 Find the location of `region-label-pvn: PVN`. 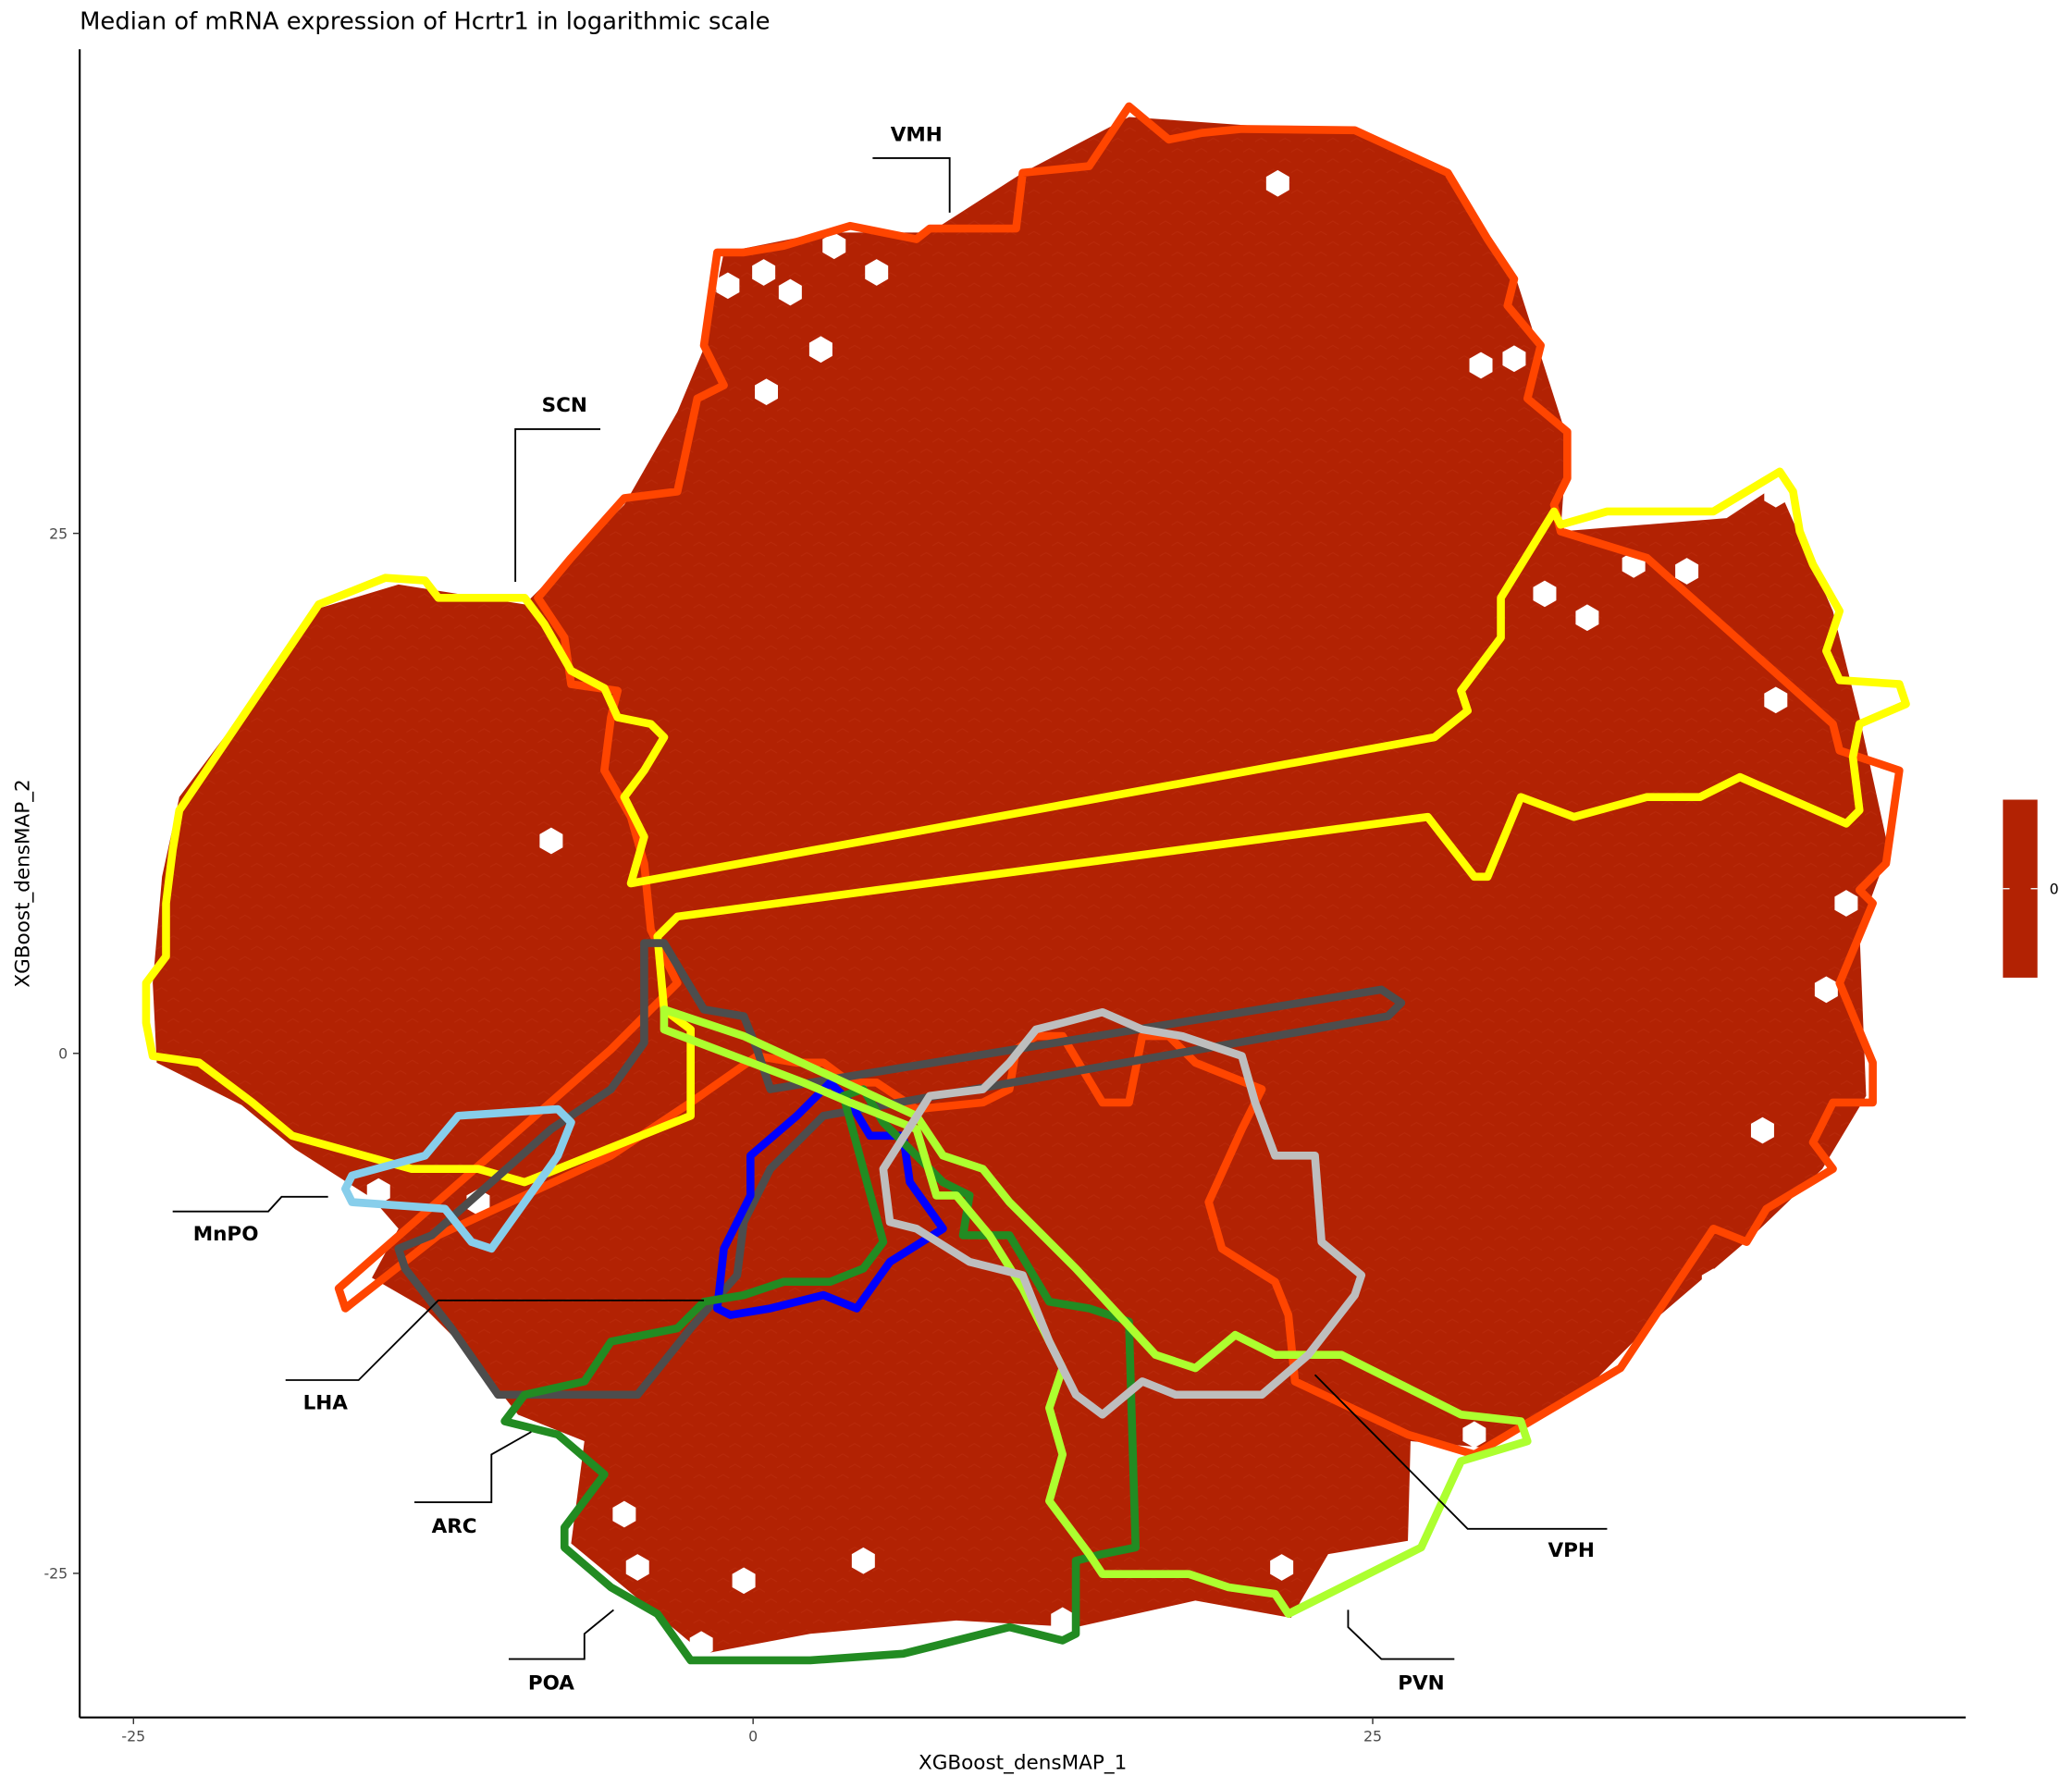

region-label-pvn: PVN is located at coordinates (1421, 1684).